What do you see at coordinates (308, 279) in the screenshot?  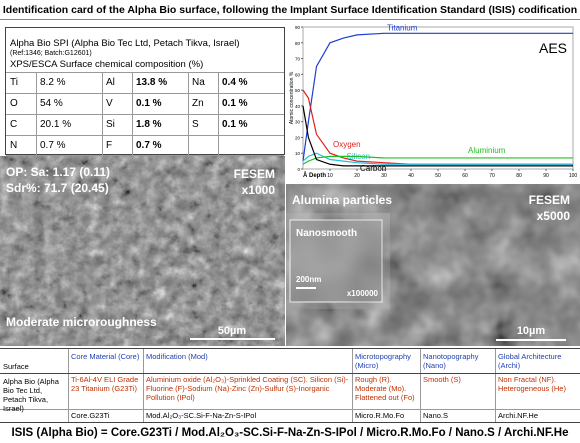 I see `inset-scale: 200nm` at bounding box center [308, 279].